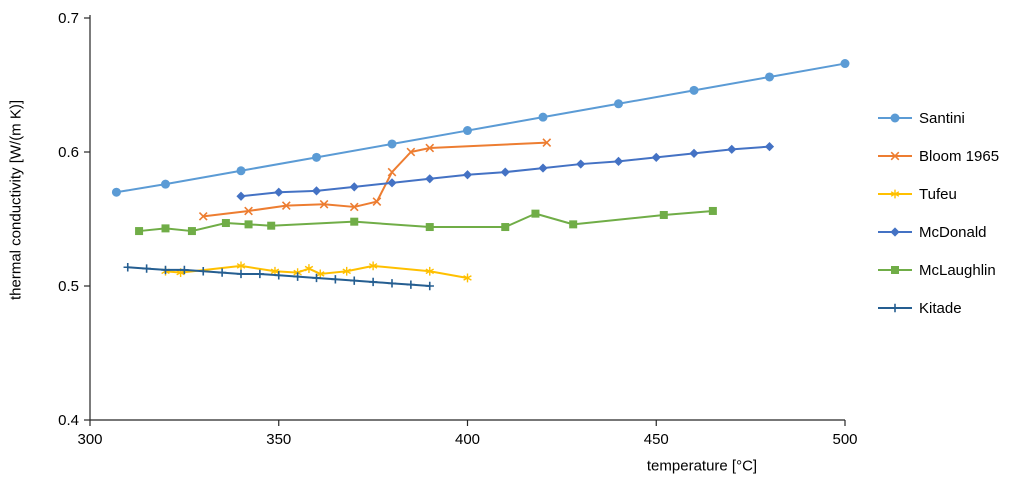 The width and height of the screenshot is (1024, 481). I want to click on y-tick-label: 0.6, so click(68, 152).